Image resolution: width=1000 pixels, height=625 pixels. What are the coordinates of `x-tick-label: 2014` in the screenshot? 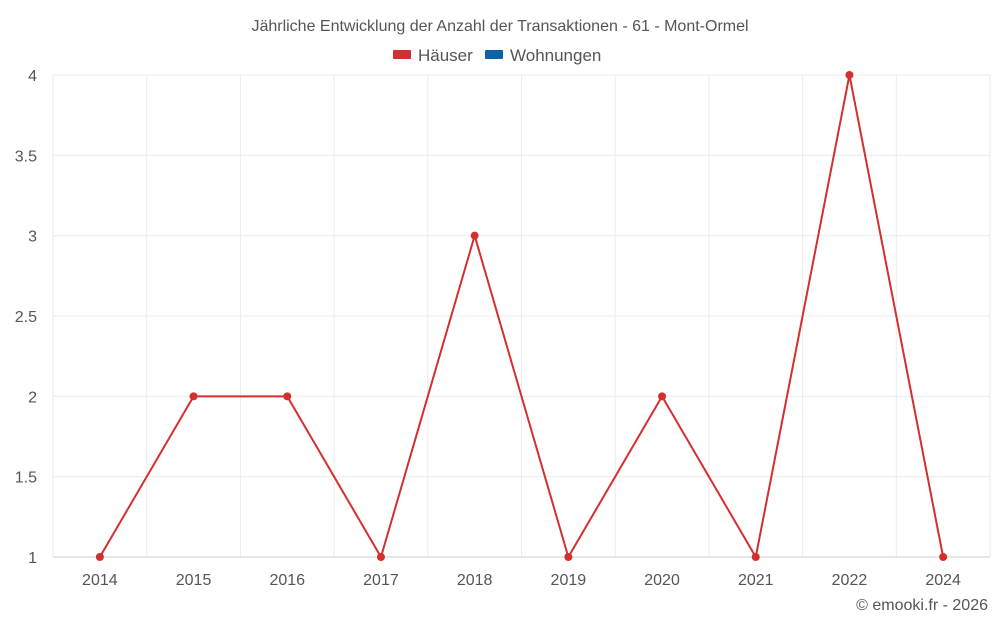 It's located at (100, 580).